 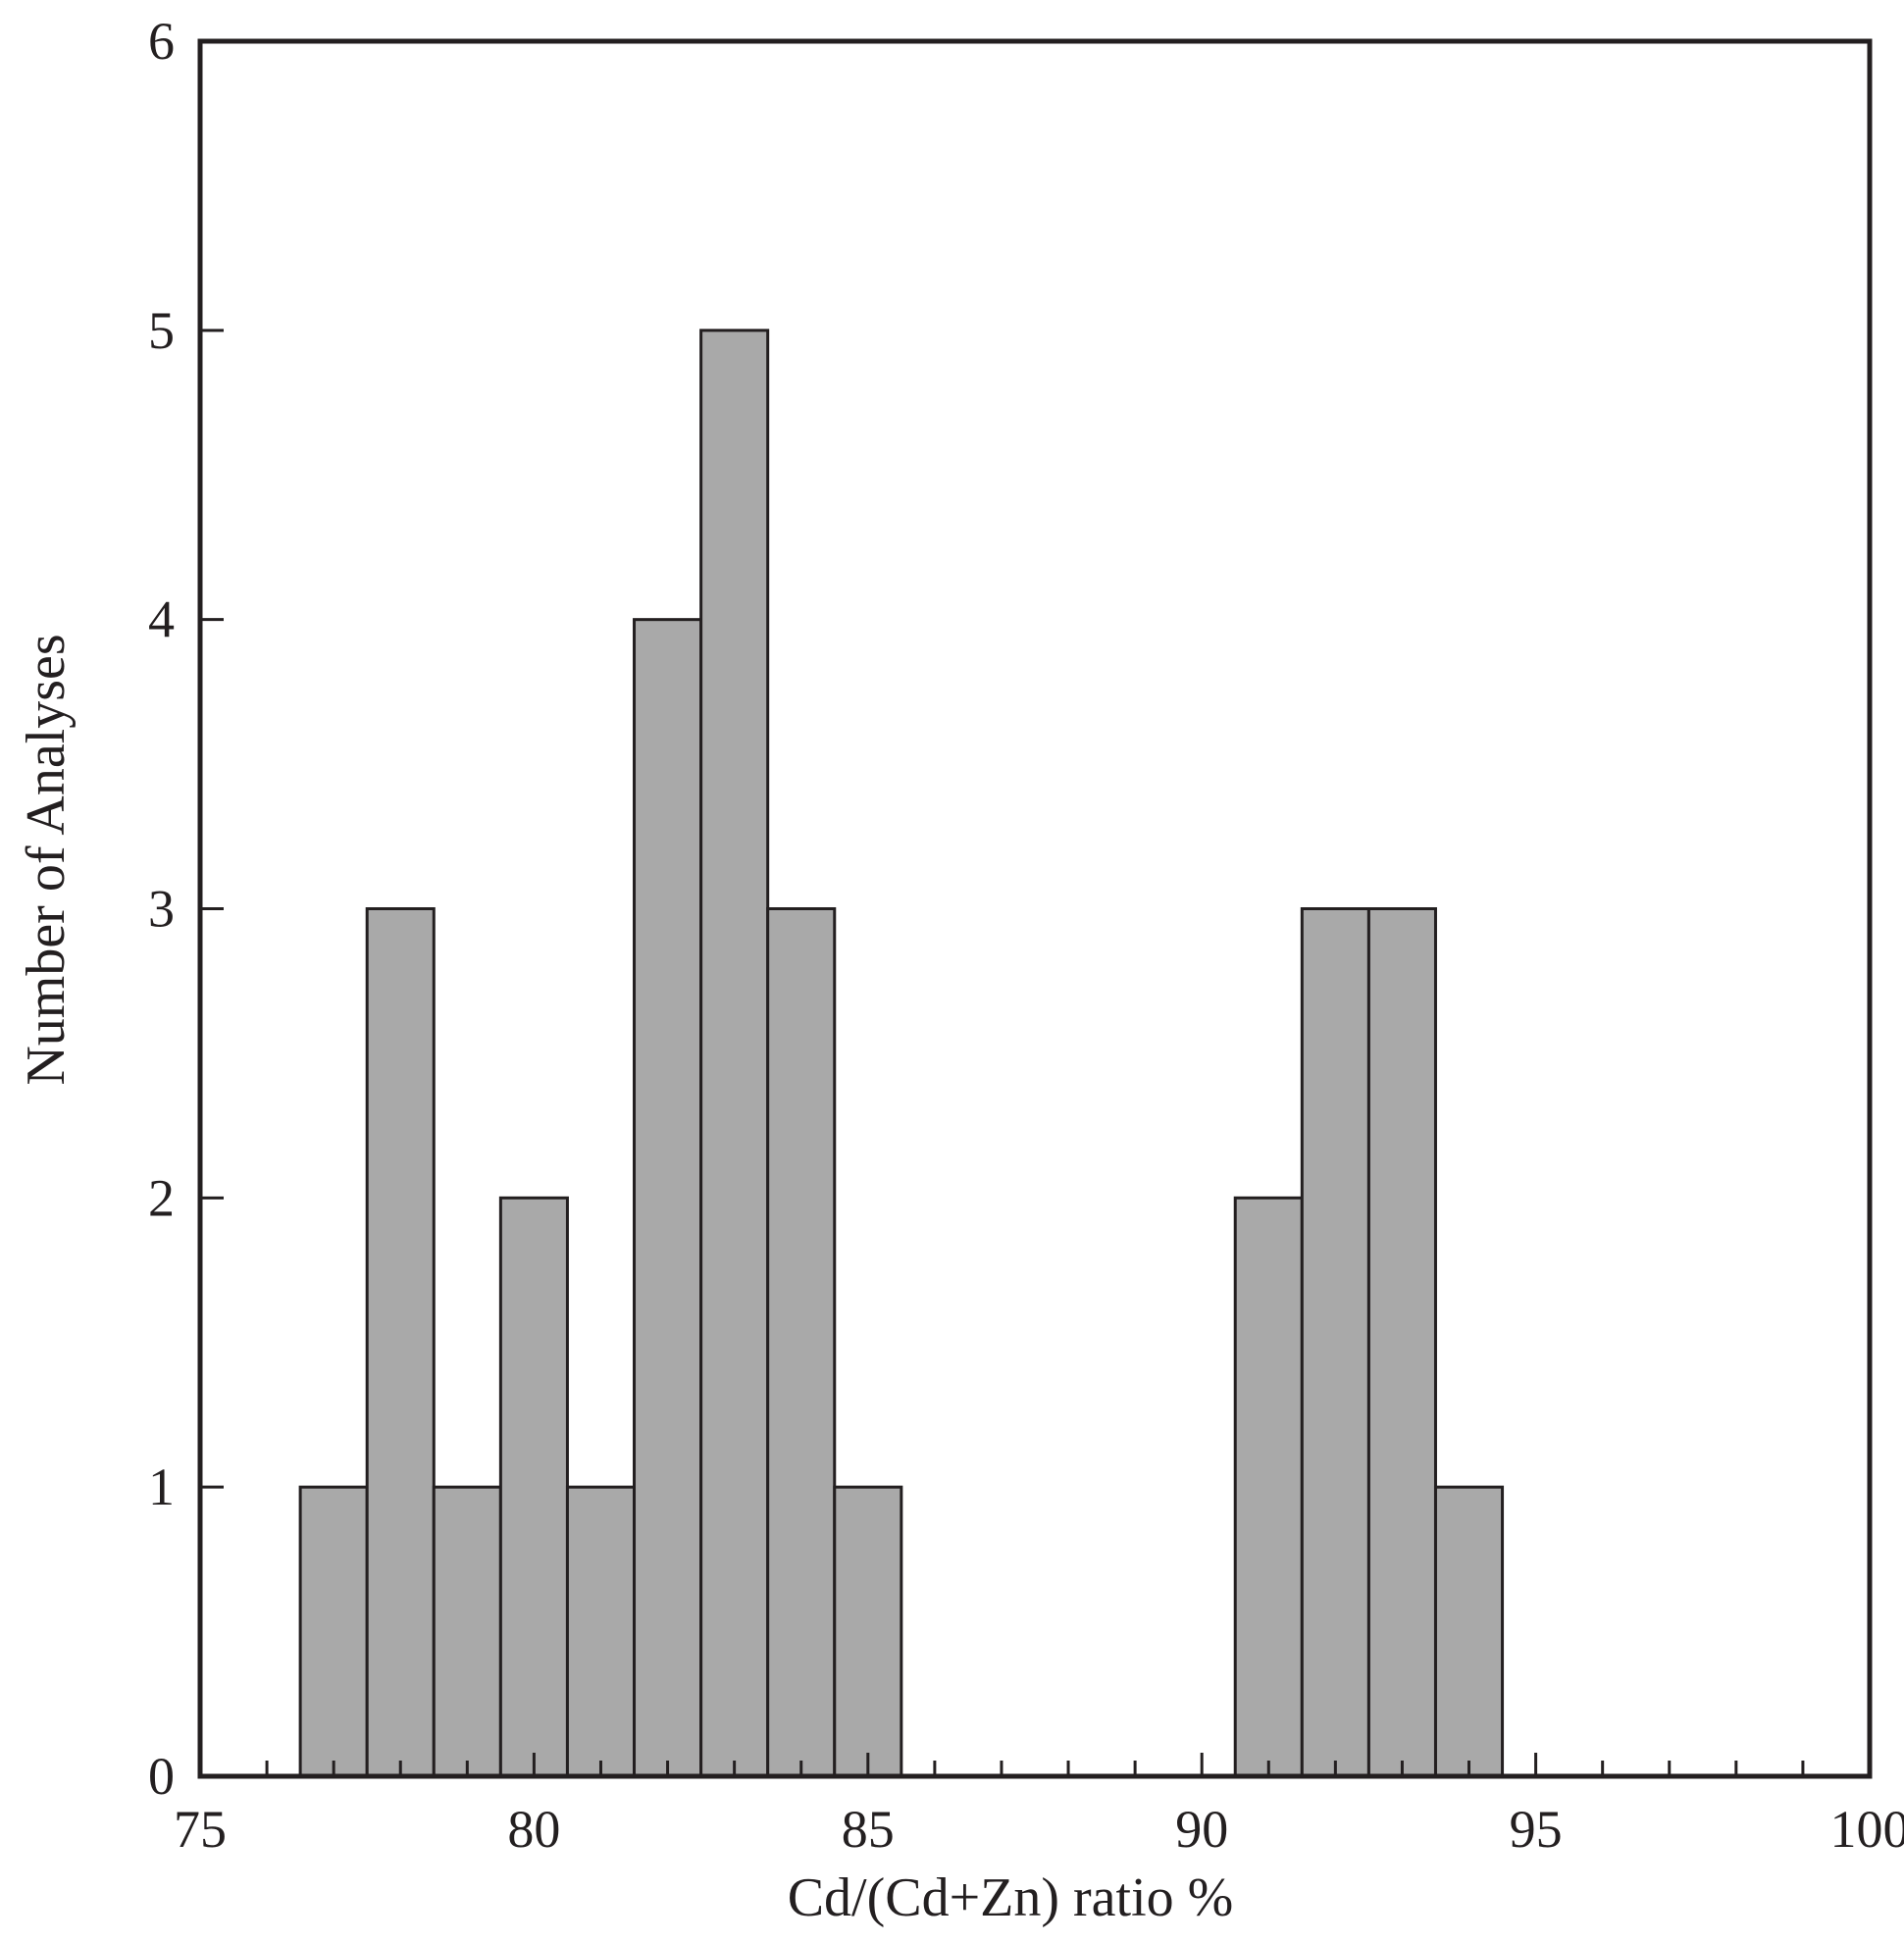 What do you see at coordinates (533, 1829) in the screenshot?
I see `x-tick-label-80: 80` at bounding box center [533, 1829].